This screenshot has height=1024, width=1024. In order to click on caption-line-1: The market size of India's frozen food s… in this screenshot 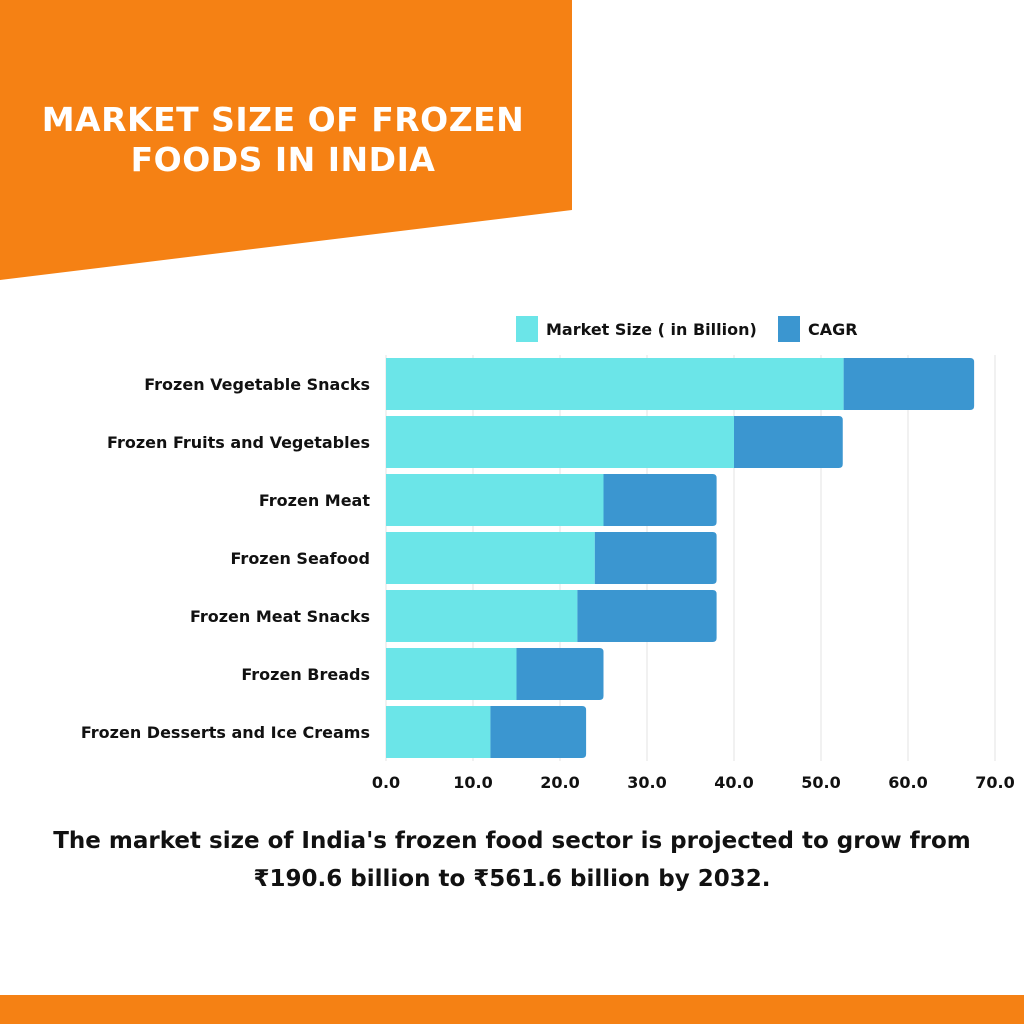, I will do `click(512, 841)`.